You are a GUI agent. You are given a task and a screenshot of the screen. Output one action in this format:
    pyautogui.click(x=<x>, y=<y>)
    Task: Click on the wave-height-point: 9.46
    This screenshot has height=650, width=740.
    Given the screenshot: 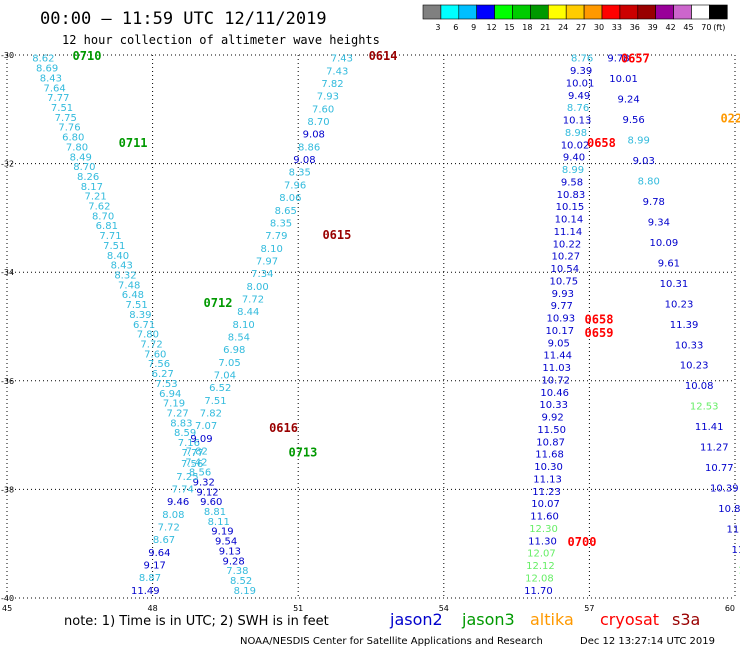 What is the action you would take?
    pyautogui.click(x=178, y=502)
    